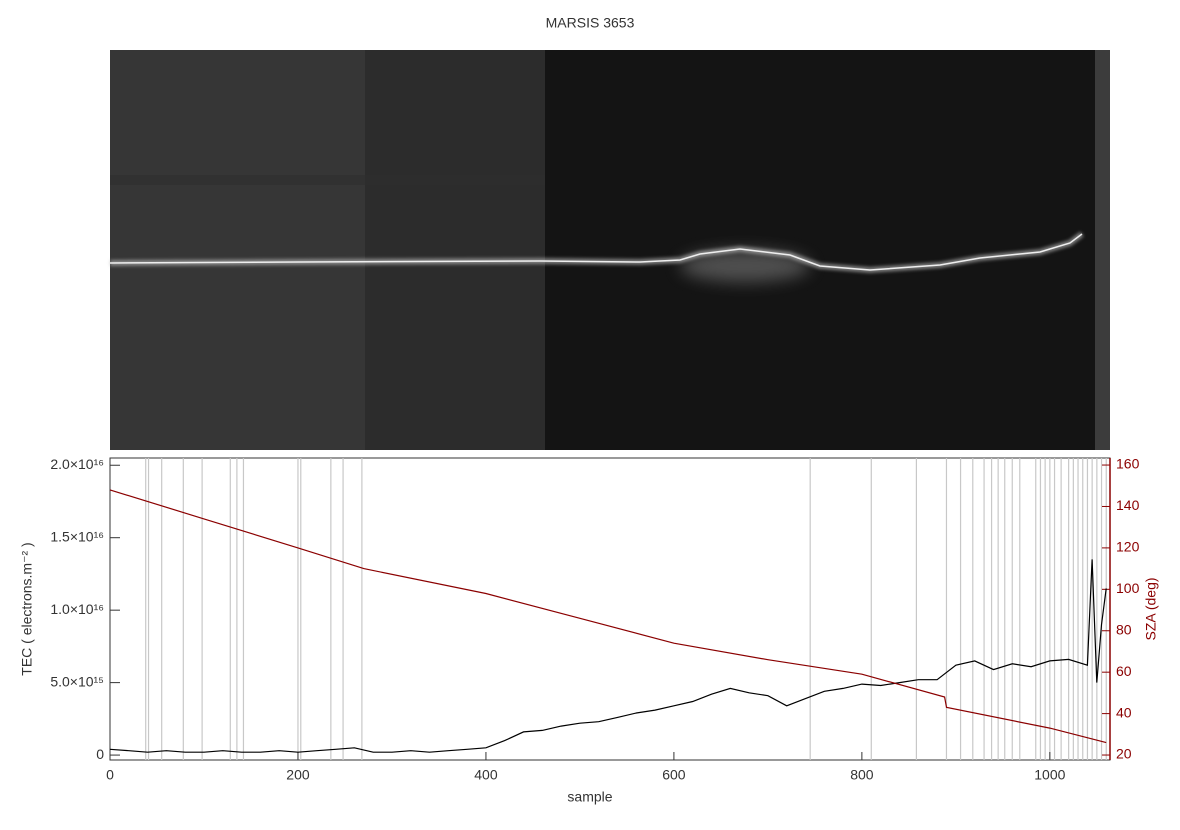 This screenshot has width=1180, height=830. Describe the element at coordinates (1124, 754) in the screenshot. I see `y2-tick-label: 20` at that location.